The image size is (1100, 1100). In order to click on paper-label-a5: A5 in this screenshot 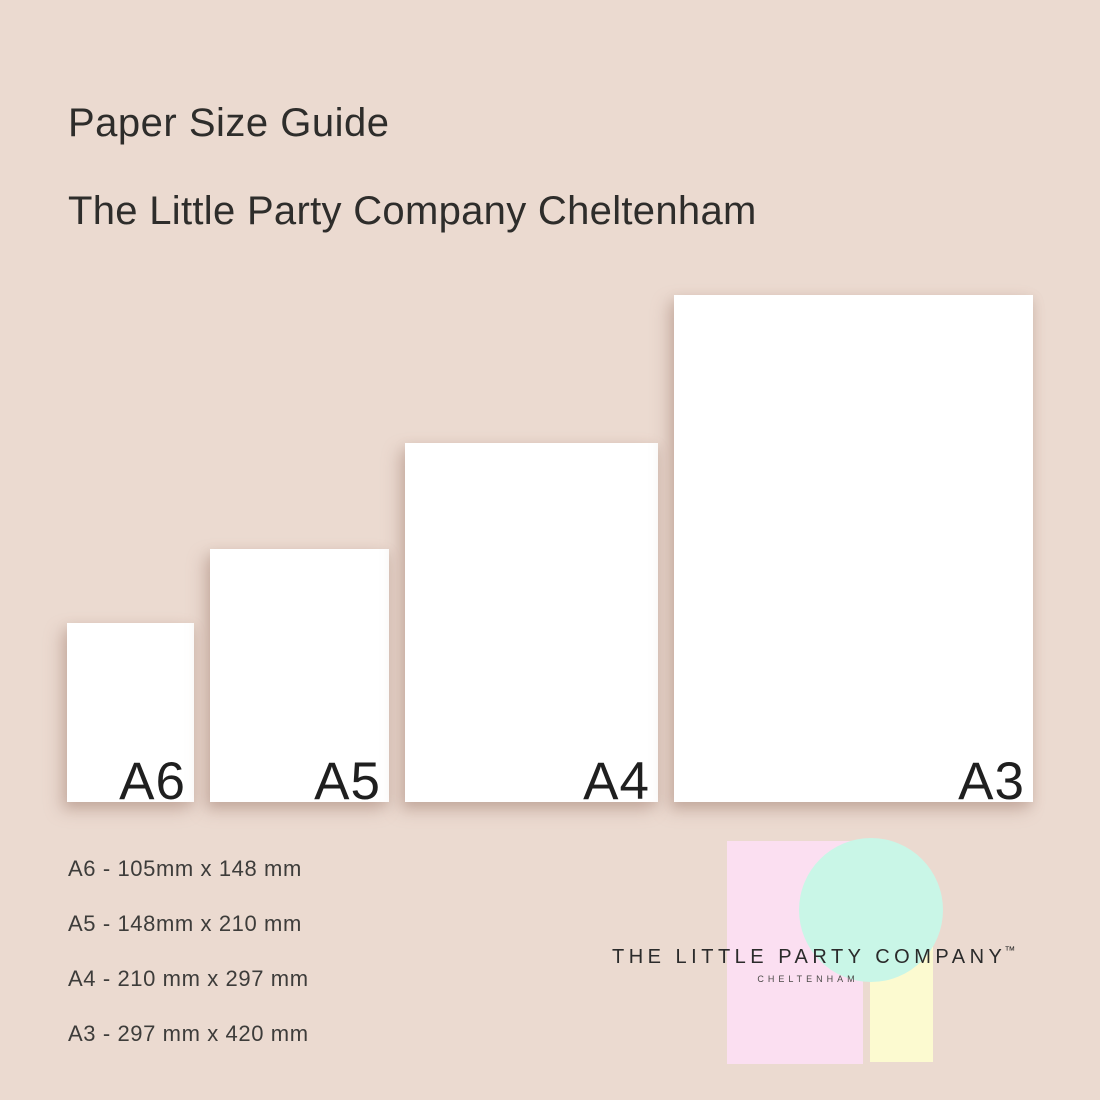, I will do `click(347, 781)`.